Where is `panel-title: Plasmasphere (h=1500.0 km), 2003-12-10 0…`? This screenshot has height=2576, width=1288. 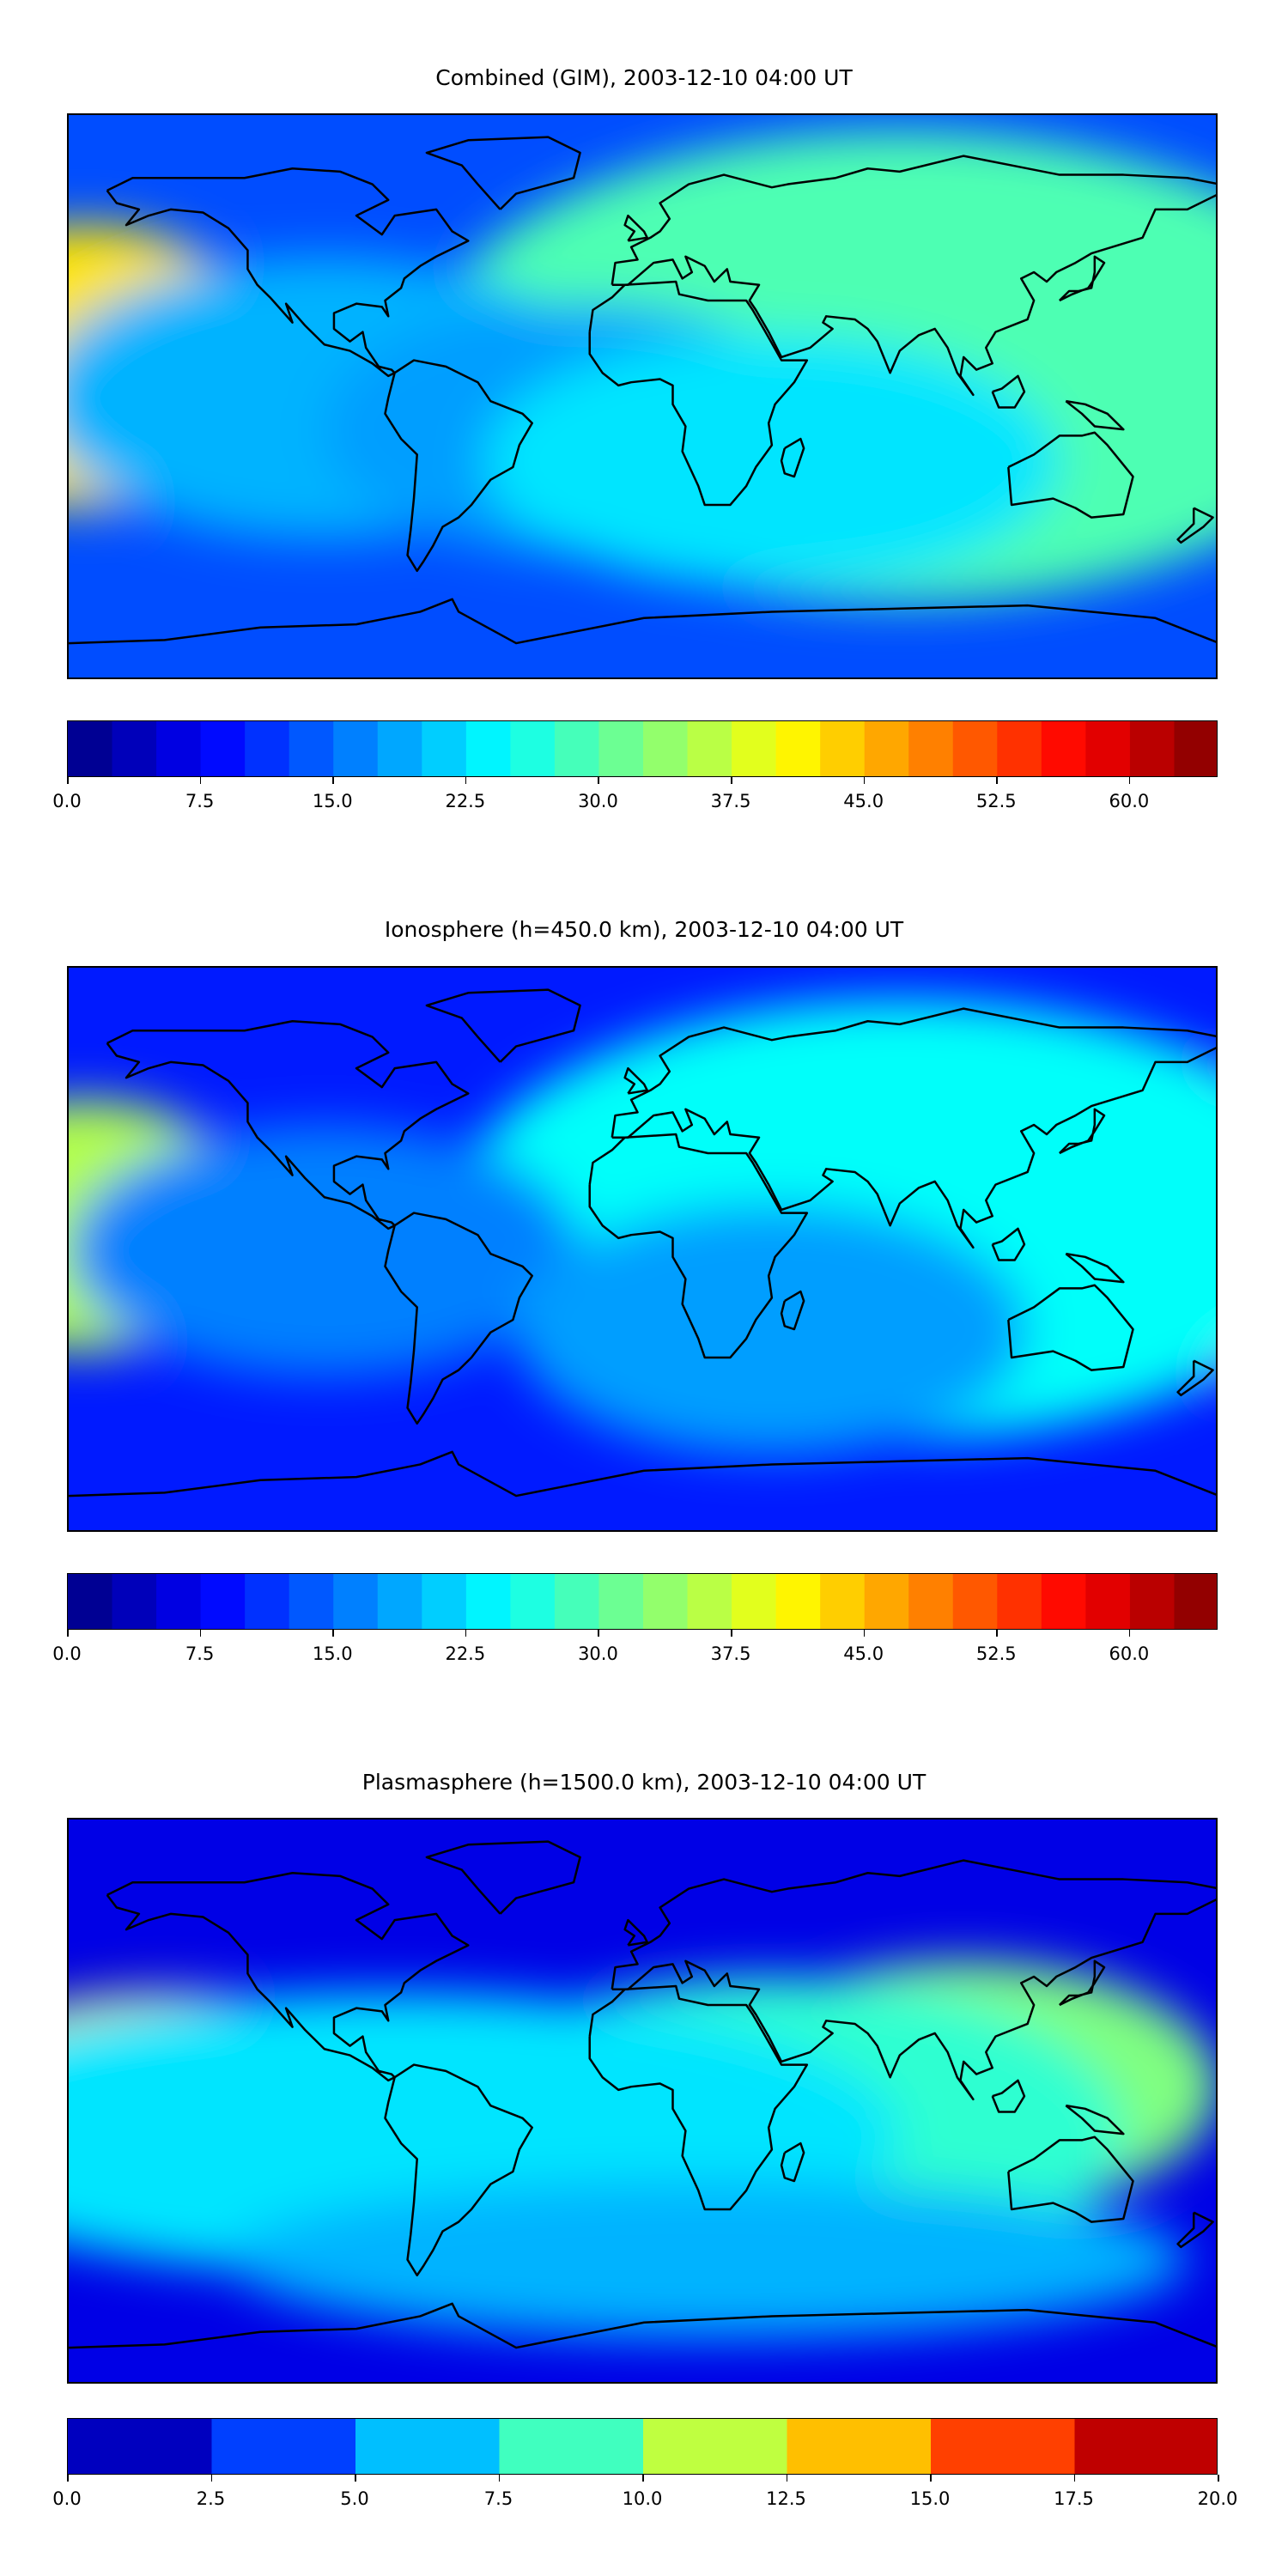 panel-title: Plasmasphere (h=1500.0 km), 2003-12-10 0… is located at coordinates (644, 1783).